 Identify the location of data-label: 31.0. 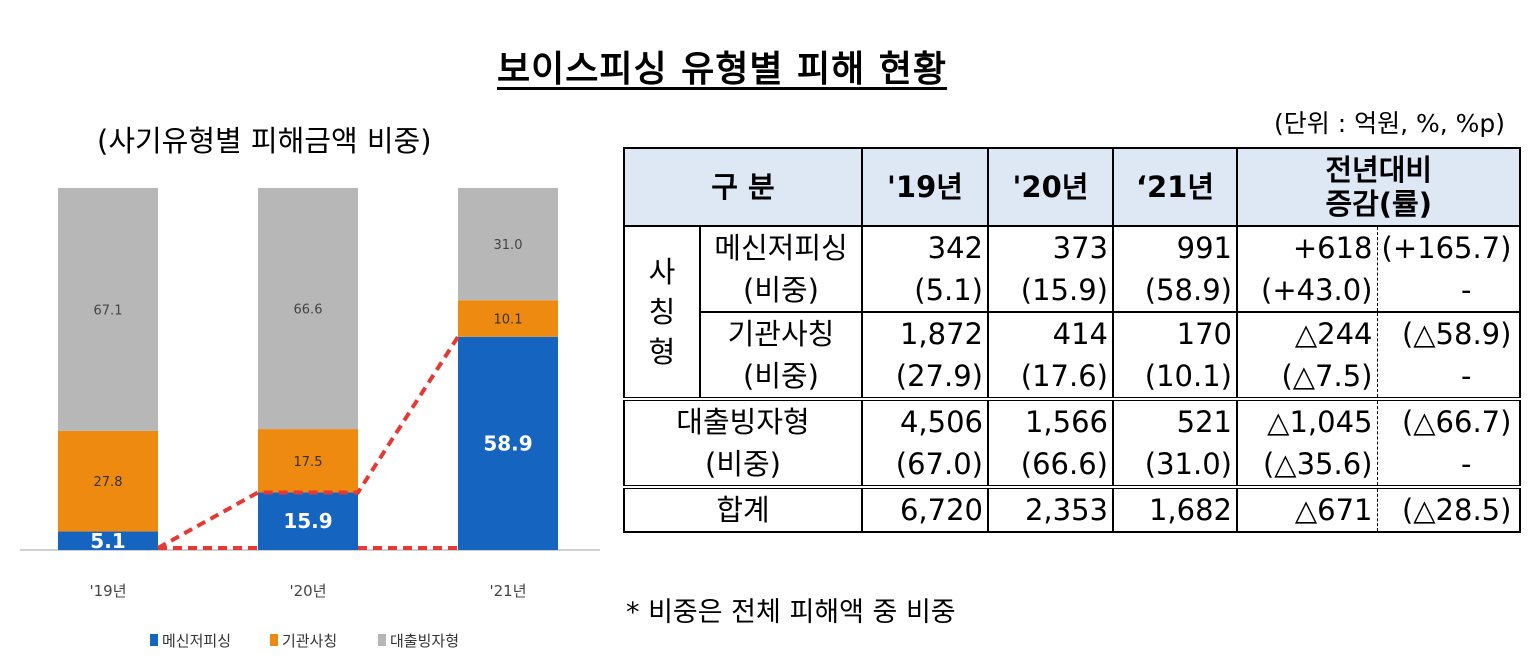
(508, 245).